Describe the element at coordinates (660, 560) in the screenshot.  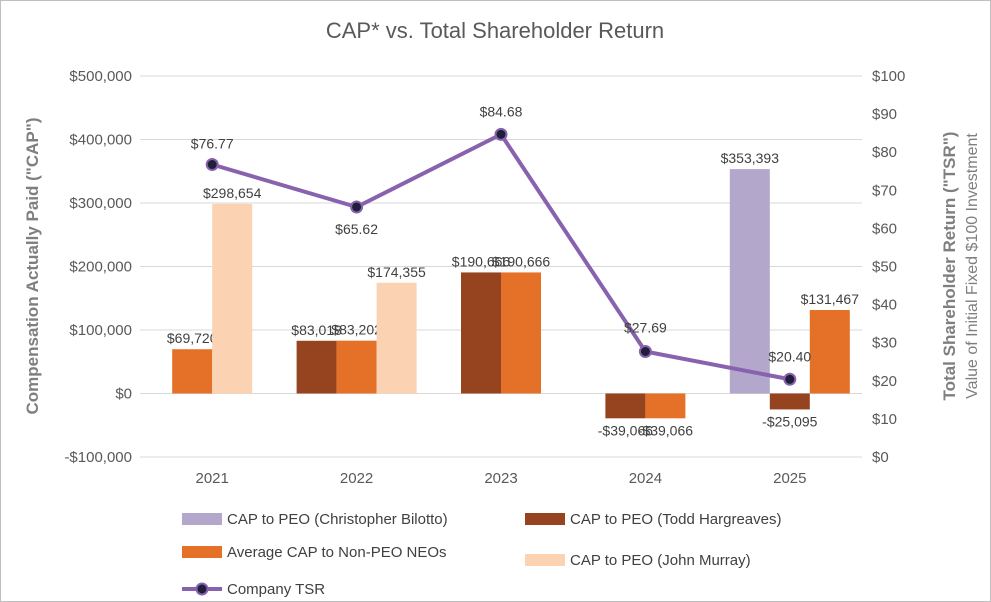
I see `legend-label: CAP to PEO (John Murray)` at that location.